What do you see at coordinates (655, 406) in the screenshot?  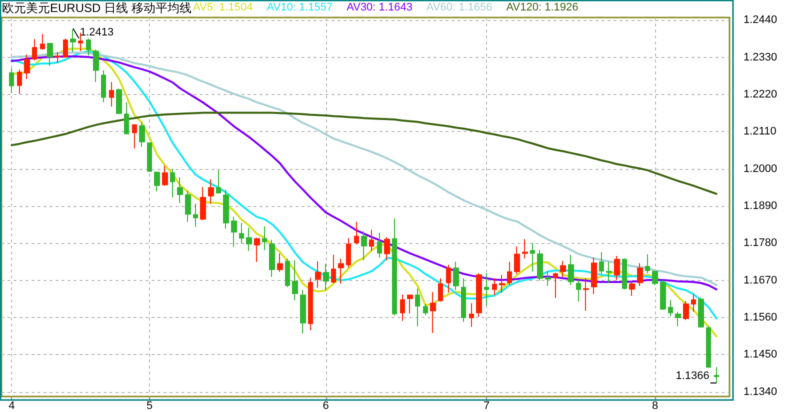 I see `x-tick-label: 8` at bounding box center [655, 406].